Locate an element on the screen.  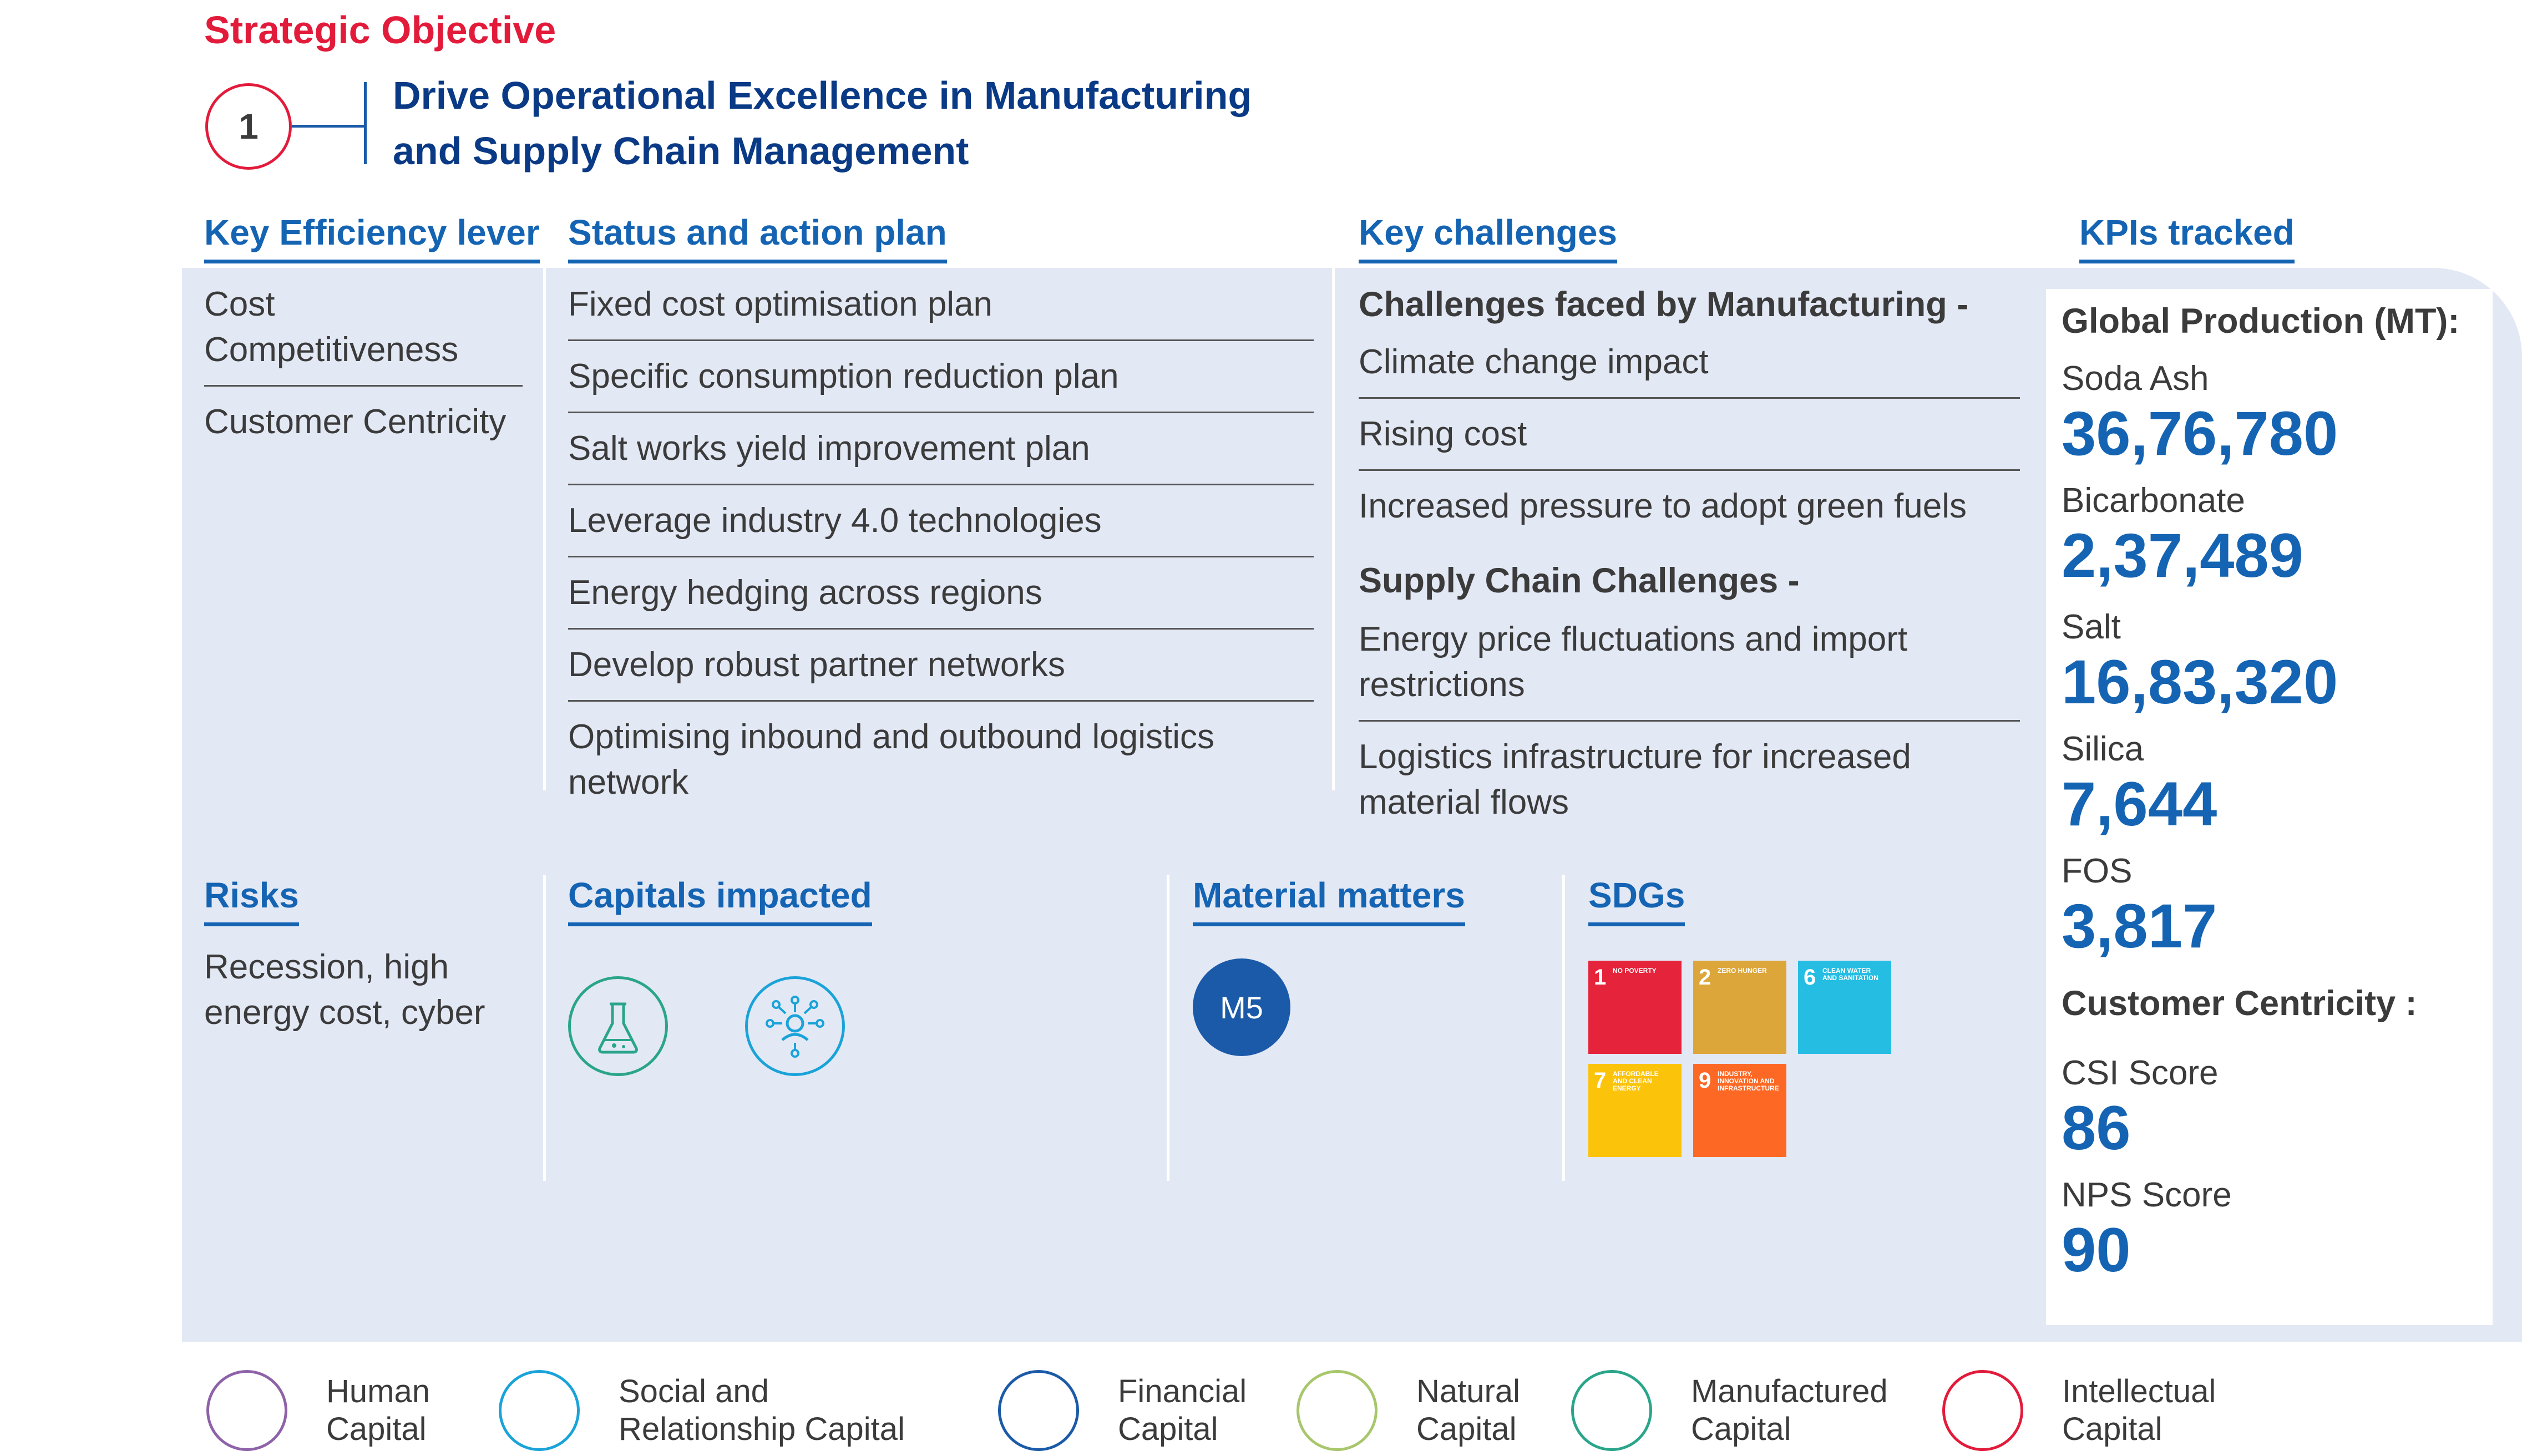
list-item: Specific consumption reduction plan is located at coordinates (941, 383).